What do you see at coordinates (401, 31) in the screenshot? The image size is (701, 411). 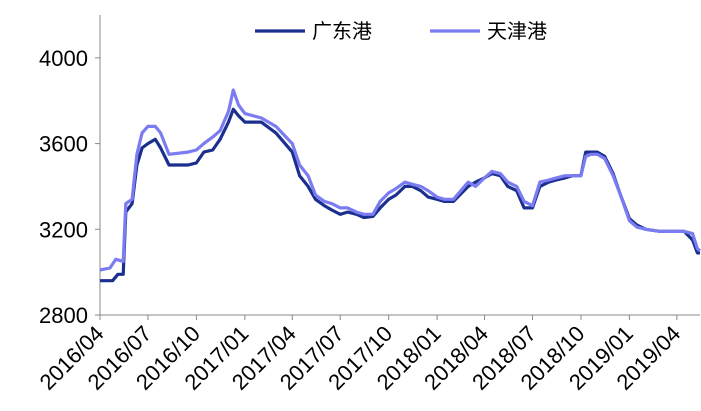 I see `legend: 广东港 天津港` at bounding box center [401, 31].